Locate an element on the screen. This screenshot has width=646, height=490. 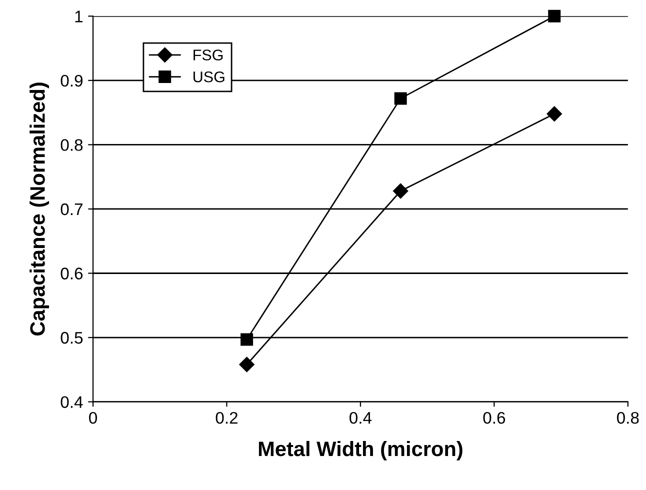
y-tick-label: 0.4 is located at coordinates (71, 402).